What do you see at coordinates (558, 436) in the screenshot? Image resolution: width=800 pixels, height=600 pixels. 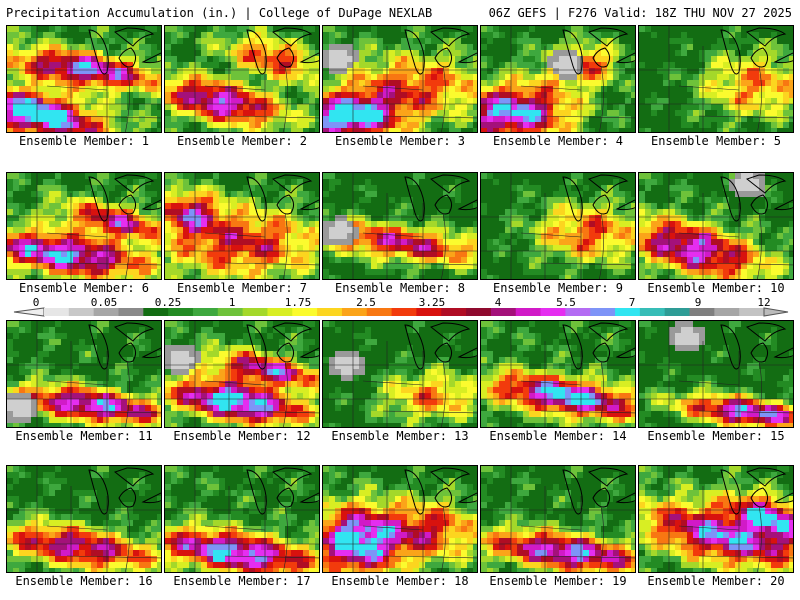 I see `ensemble-member-label: Ensemble Member: 14` at bounding box center [558, 436].